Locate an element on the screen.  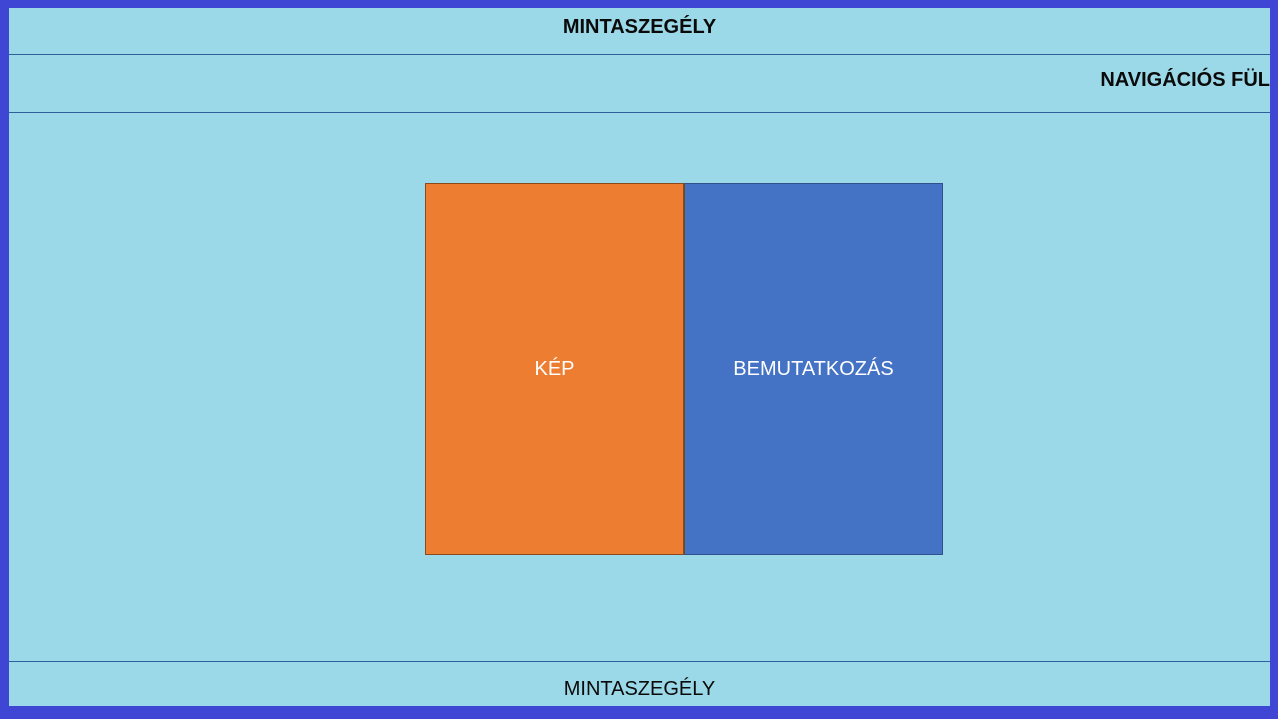
navigation-tab-label: NAVIGÁCIÓS FÜL is located at coordinates (1185, 80).